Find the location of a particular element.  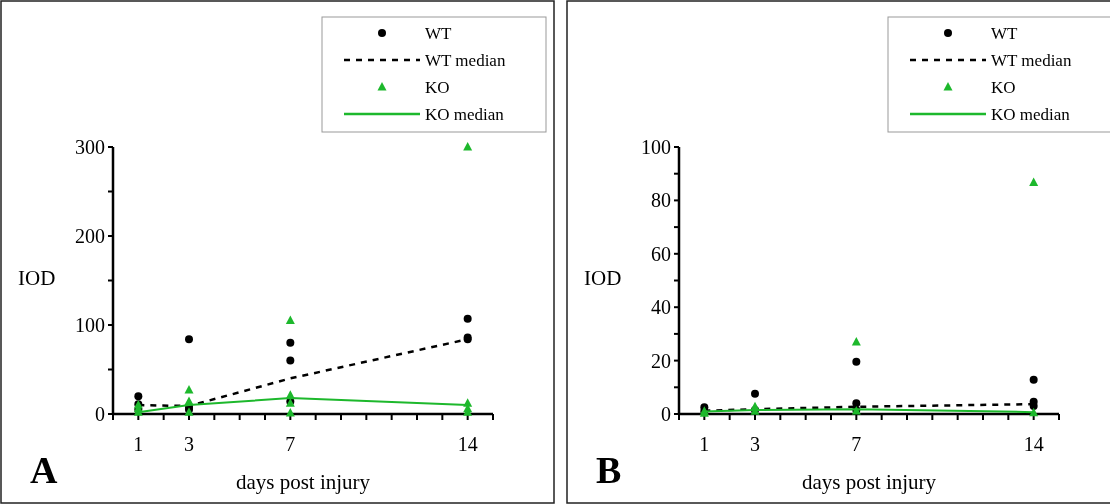

y-tick-label: 80 is located at coordinates (661, 200).